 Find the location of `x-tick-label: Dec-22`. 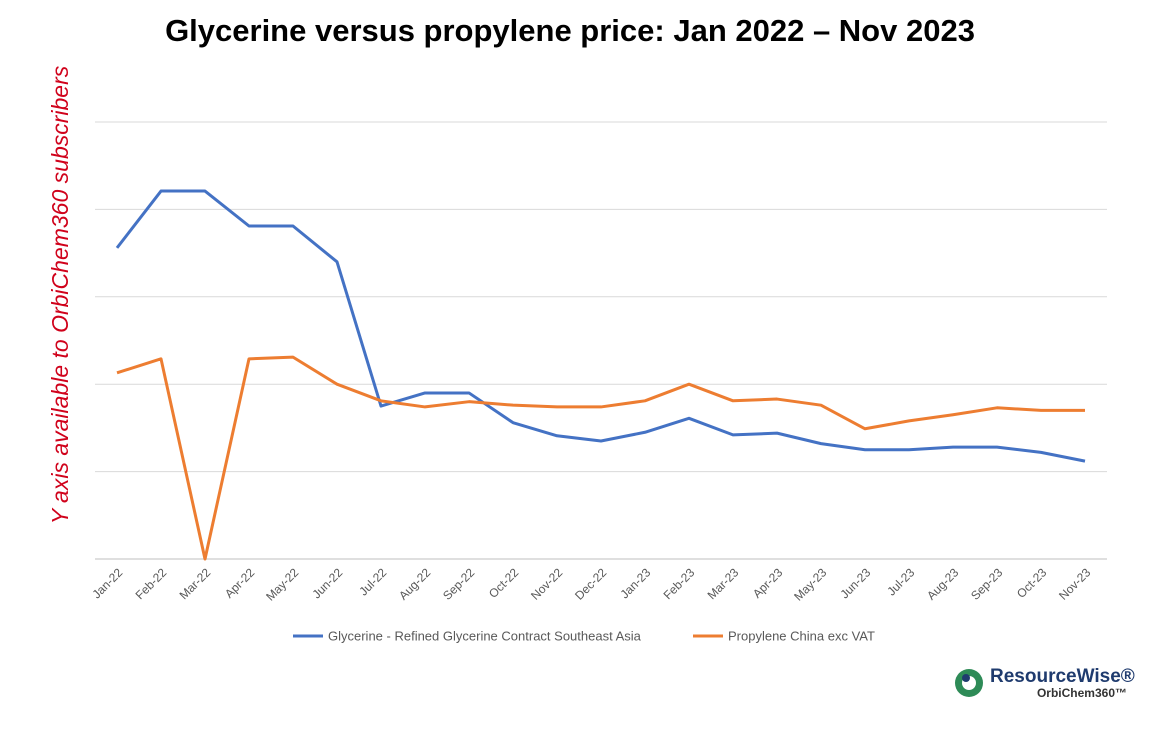

x-tick-label: Dec-22 is located at coordinates (590, 583).